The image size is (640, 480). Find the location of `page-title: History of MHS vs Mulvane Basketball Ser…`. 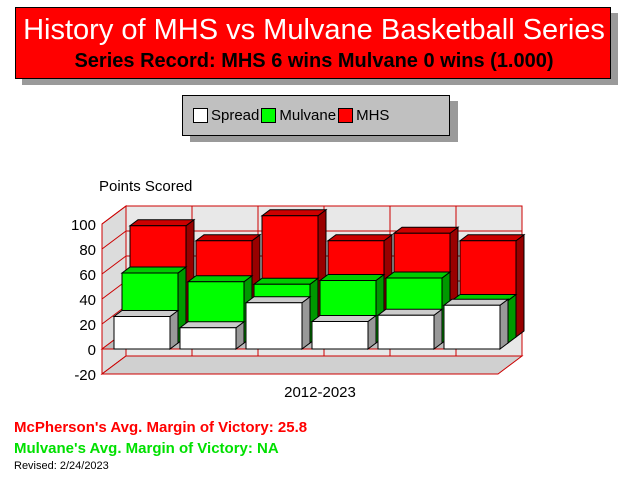

page-title: History of MHS vs Mulvane Basketball Ser… is located at coordinates (314, 30).